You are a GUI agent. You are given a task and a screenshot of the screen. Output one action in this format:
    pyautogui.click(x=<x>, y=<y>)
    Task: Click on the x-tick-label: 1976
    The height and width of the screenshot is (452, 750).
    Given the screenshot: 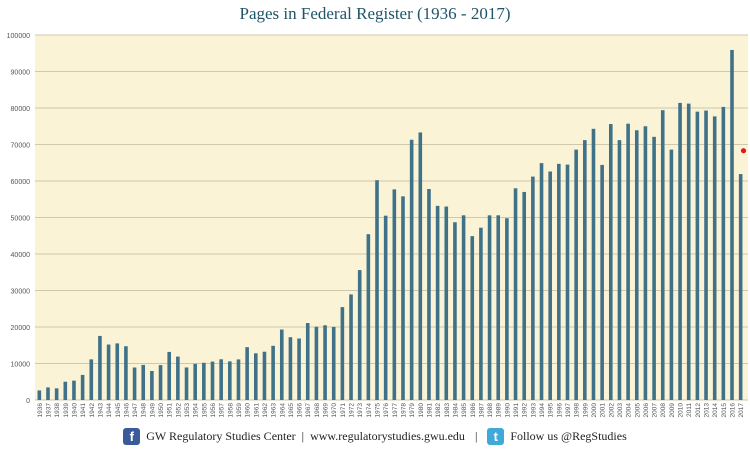 What is the action you would take?
    pyautogui.click(x=386, y=410)
    